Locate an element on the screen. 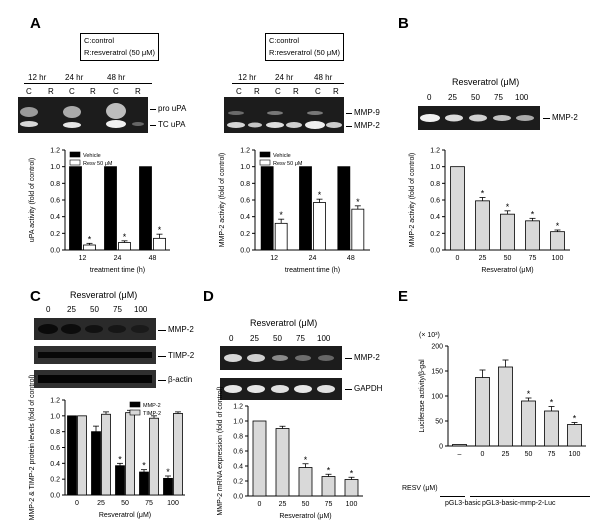  band-label-mmp-2: MMP-2 is located at coordinates (367, 357).